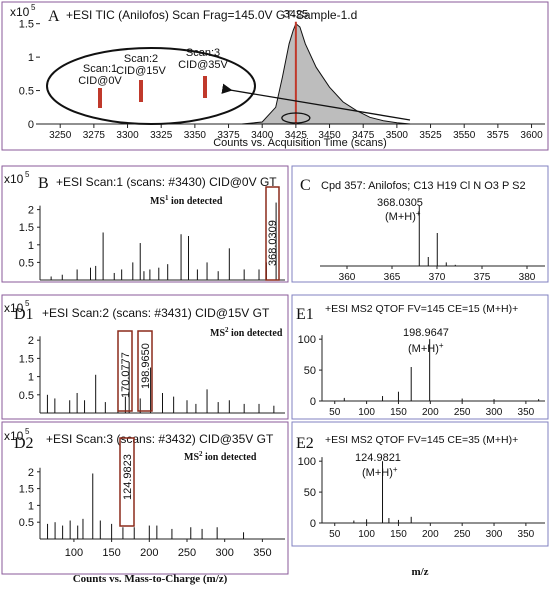 This screenshot has width=550, height=590. Describe the element at coordinates (160, 387) in the screenshot. I see `panel-d1-spectrum` at that location.